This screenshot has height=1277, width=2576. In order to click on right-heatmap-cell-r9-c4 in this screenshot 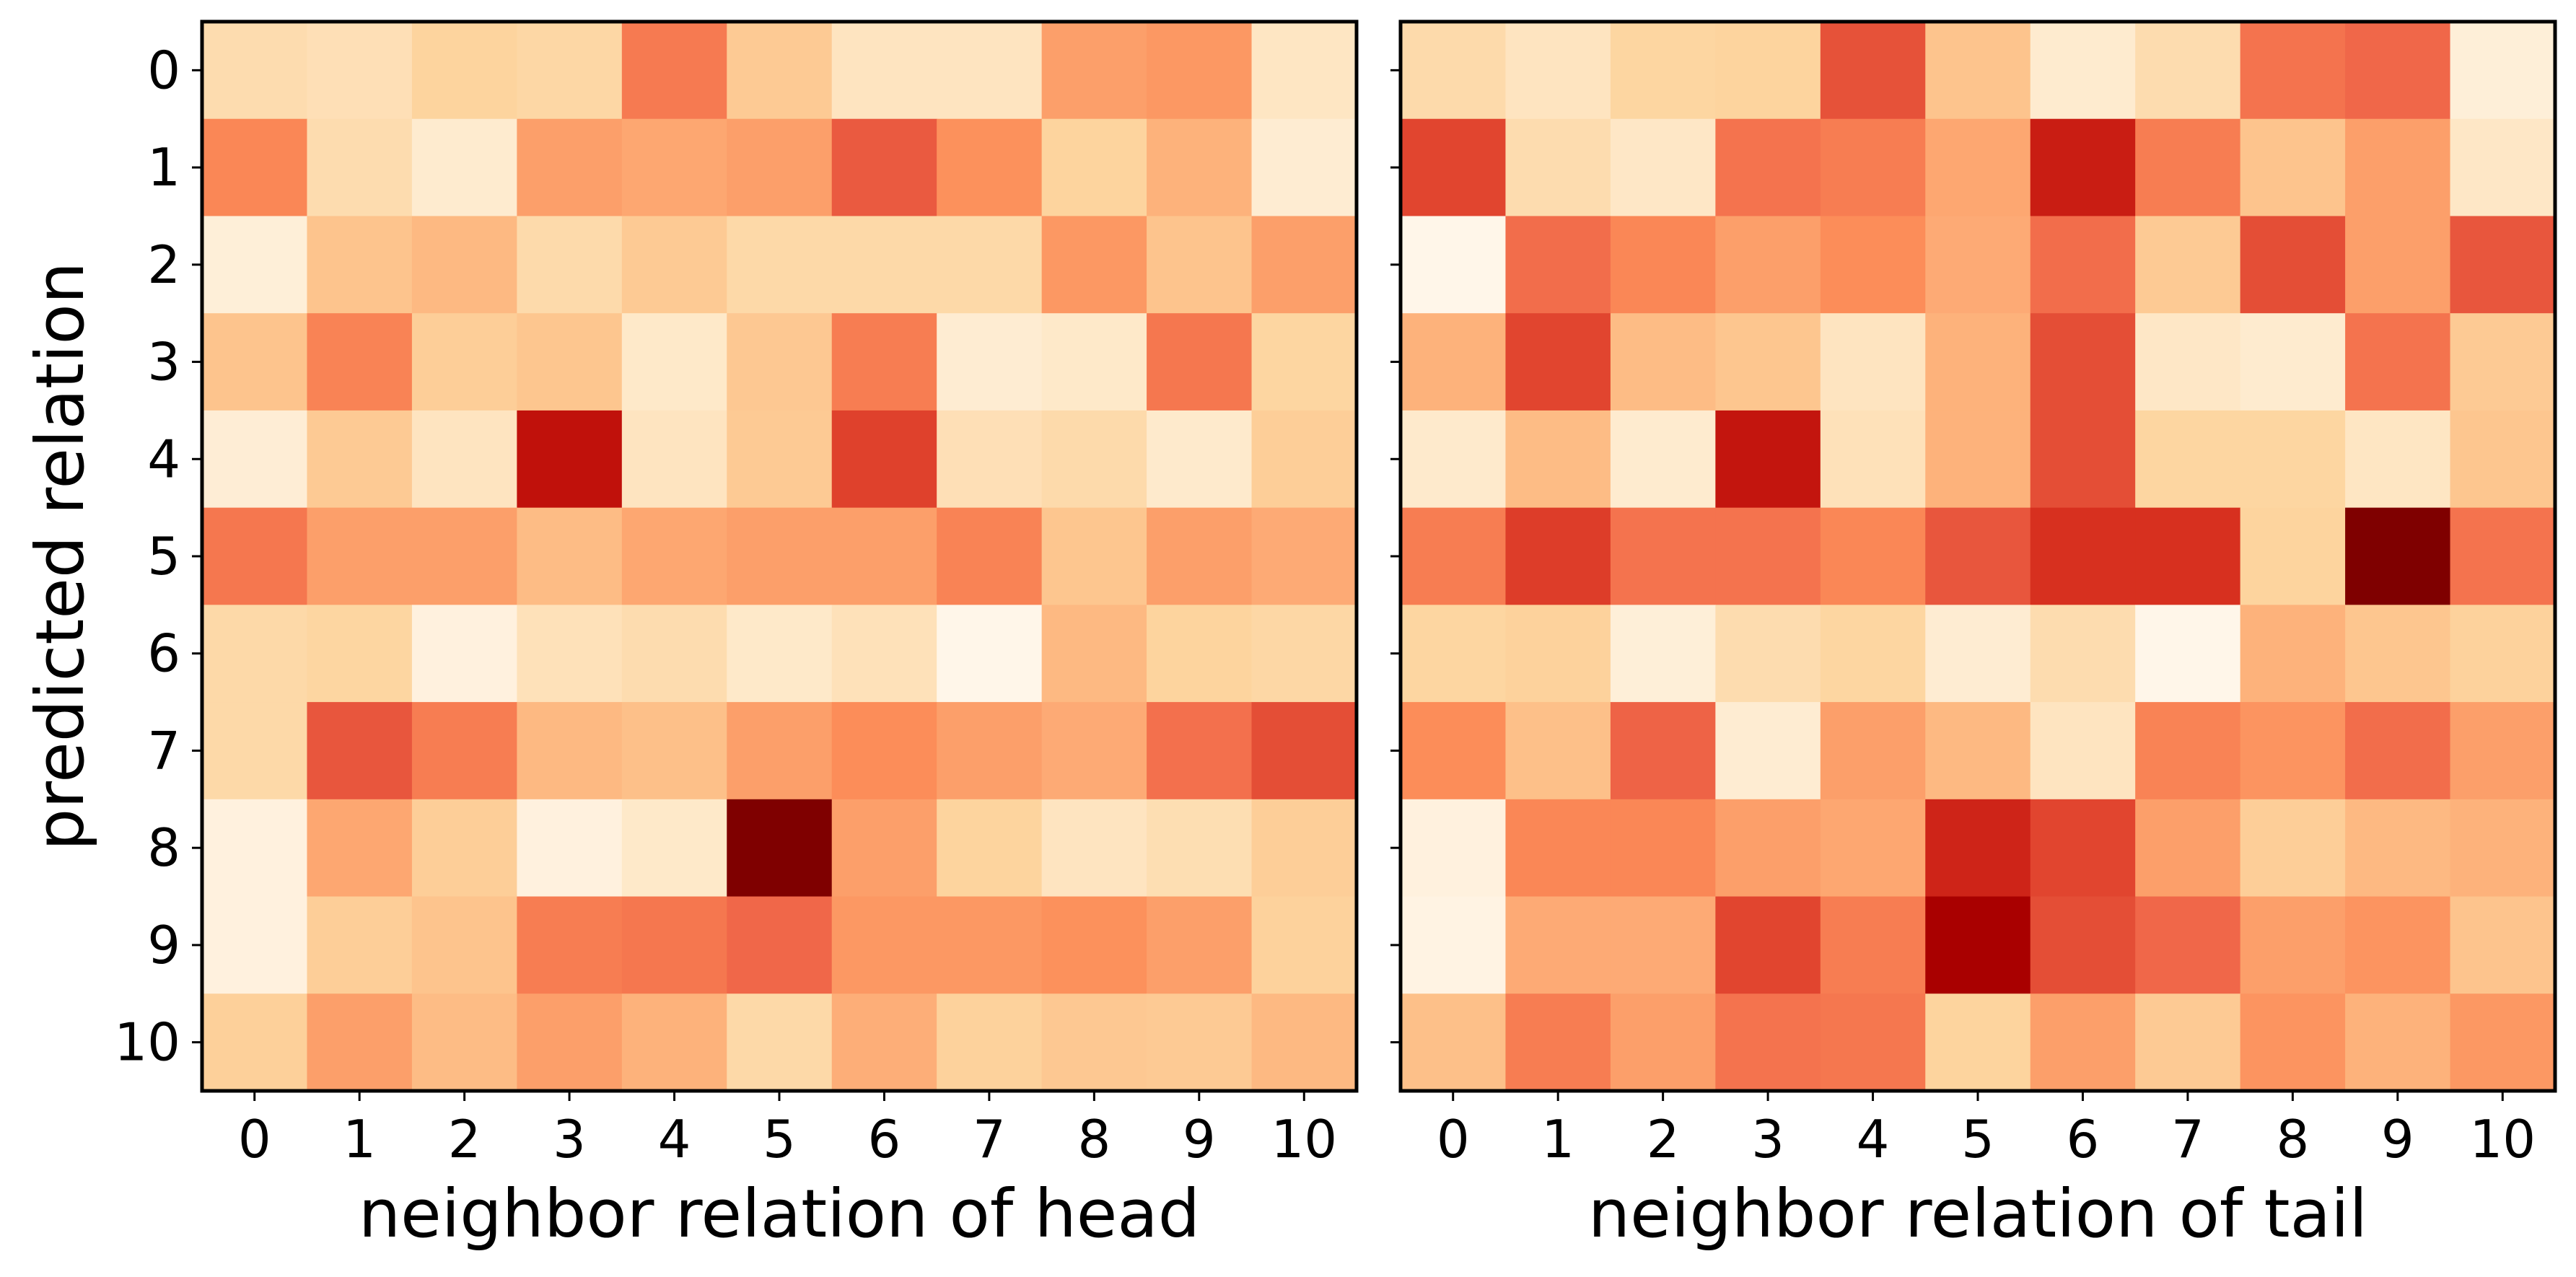, I will do `click(1873, 945)`.